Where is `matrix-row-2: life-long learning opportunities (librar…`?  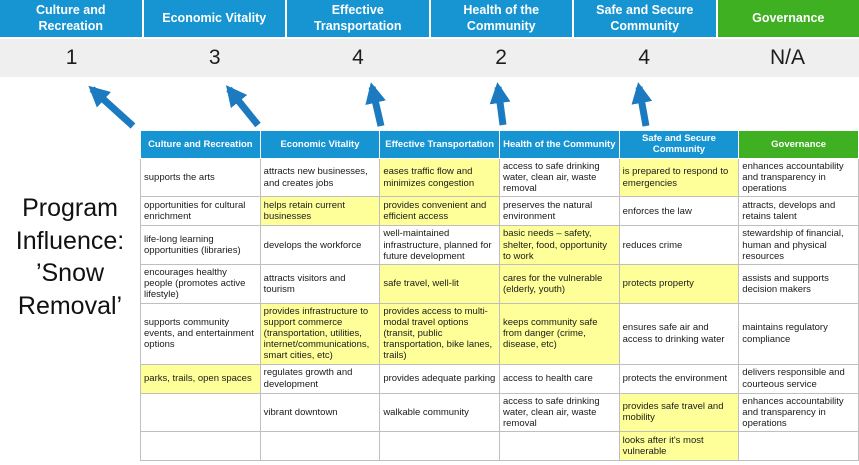
matrix-row-2: life-long learning opportunities (librar… is located at coordinates (499, 245).